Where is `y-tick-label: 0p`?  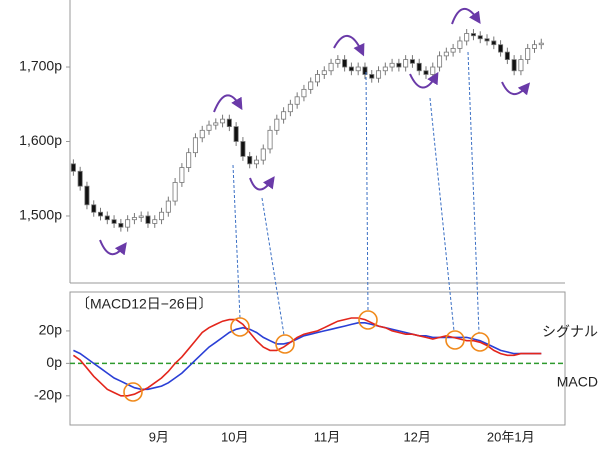
y-tick-label: 0p is located at coordinates (54, 362).